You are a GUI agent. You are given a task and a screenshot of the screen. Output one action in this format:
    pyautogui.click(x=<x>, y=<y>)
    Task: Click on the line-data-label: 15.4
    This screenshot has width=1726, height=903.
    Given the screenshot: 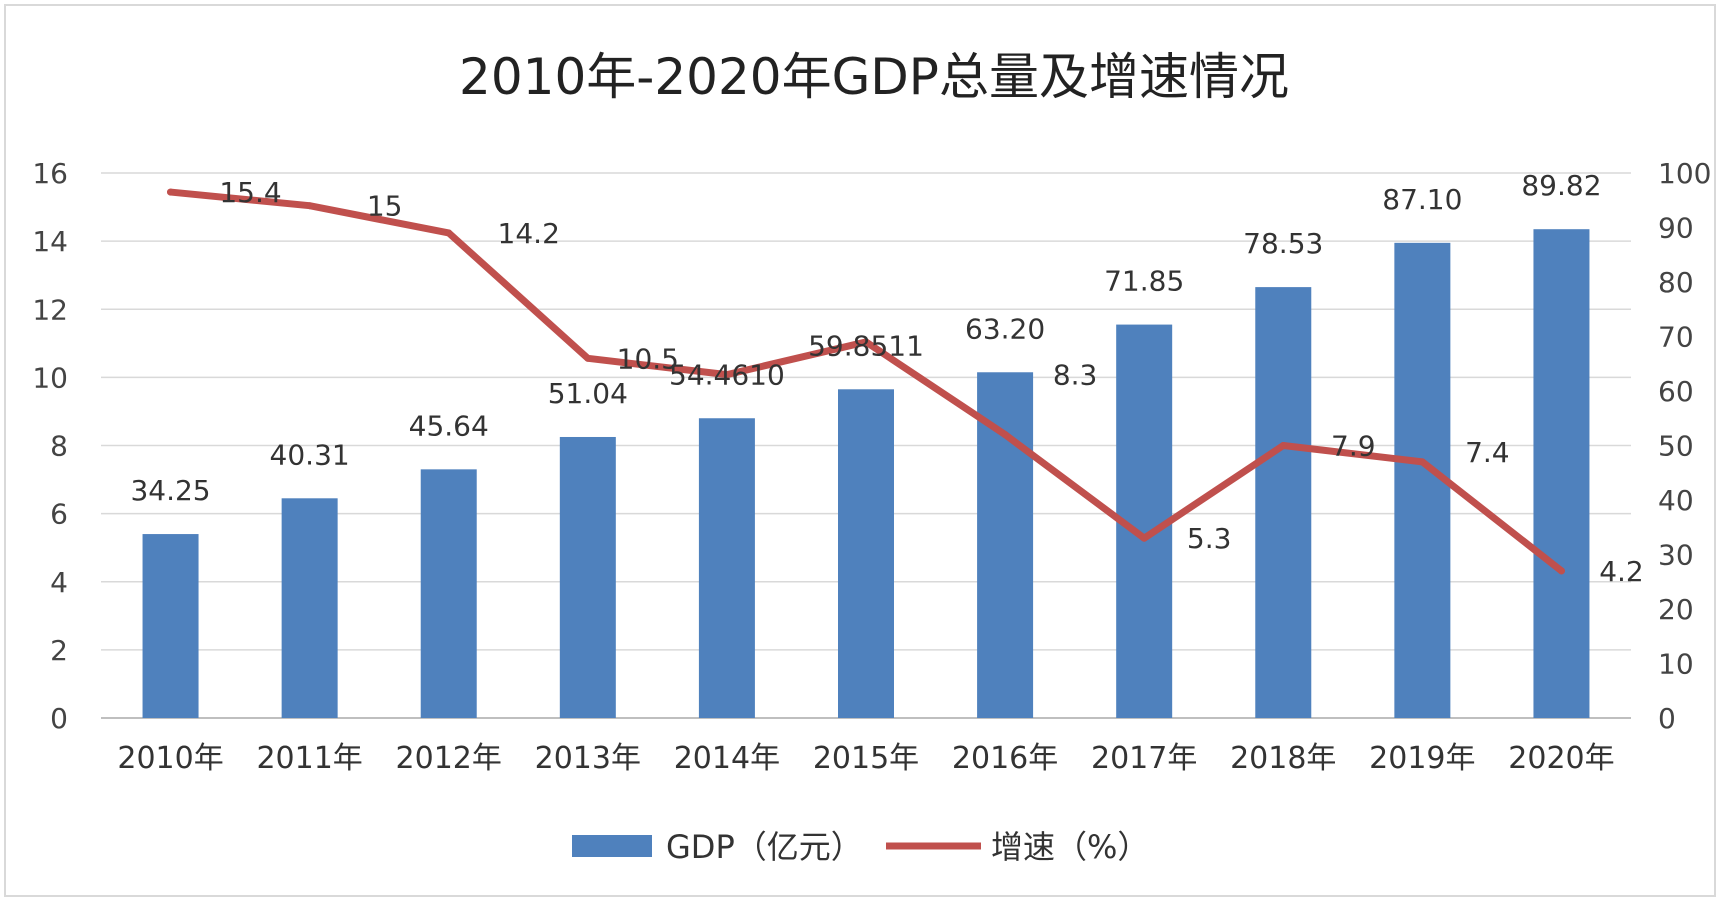 What is the action you would take?
    pyautogui.click(x=250, y=192)
    